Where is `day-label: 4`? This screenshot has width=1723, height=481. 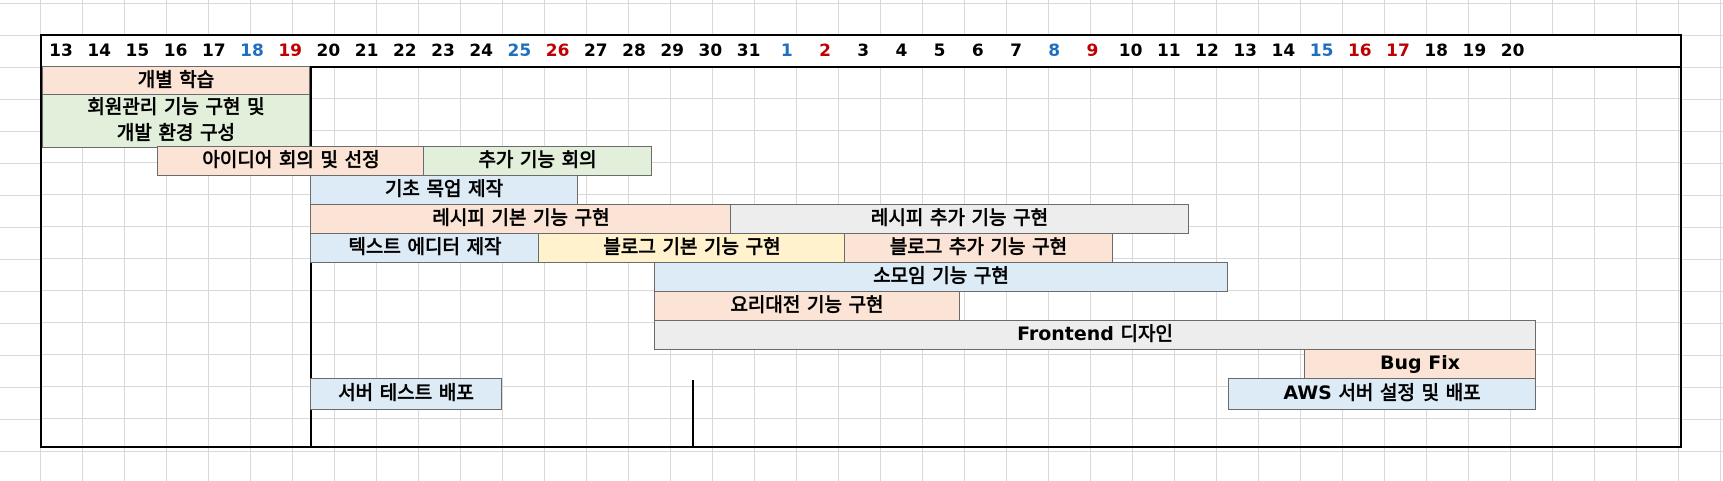 day-label: 4 is located at coordinates (901, 51).